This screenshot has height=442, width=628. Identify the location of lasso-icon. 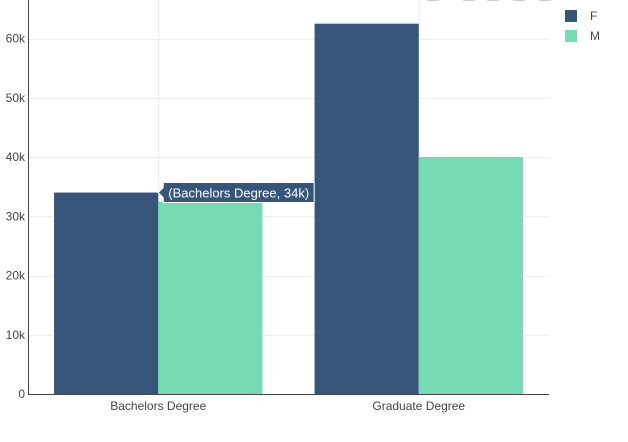
(545, 0).